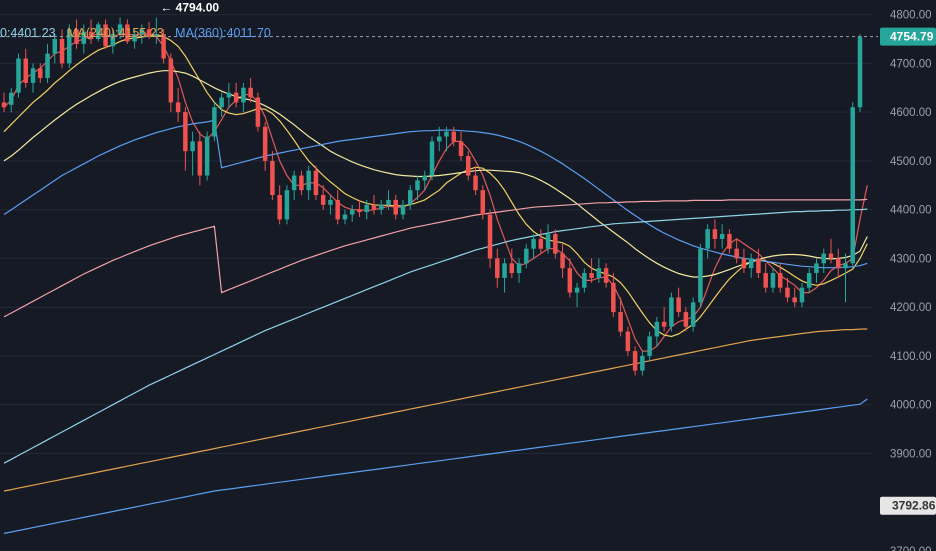 The image size is (936, 551). I want to click on legend-ma-240: MA(240):4155.23, so click(115, 33).